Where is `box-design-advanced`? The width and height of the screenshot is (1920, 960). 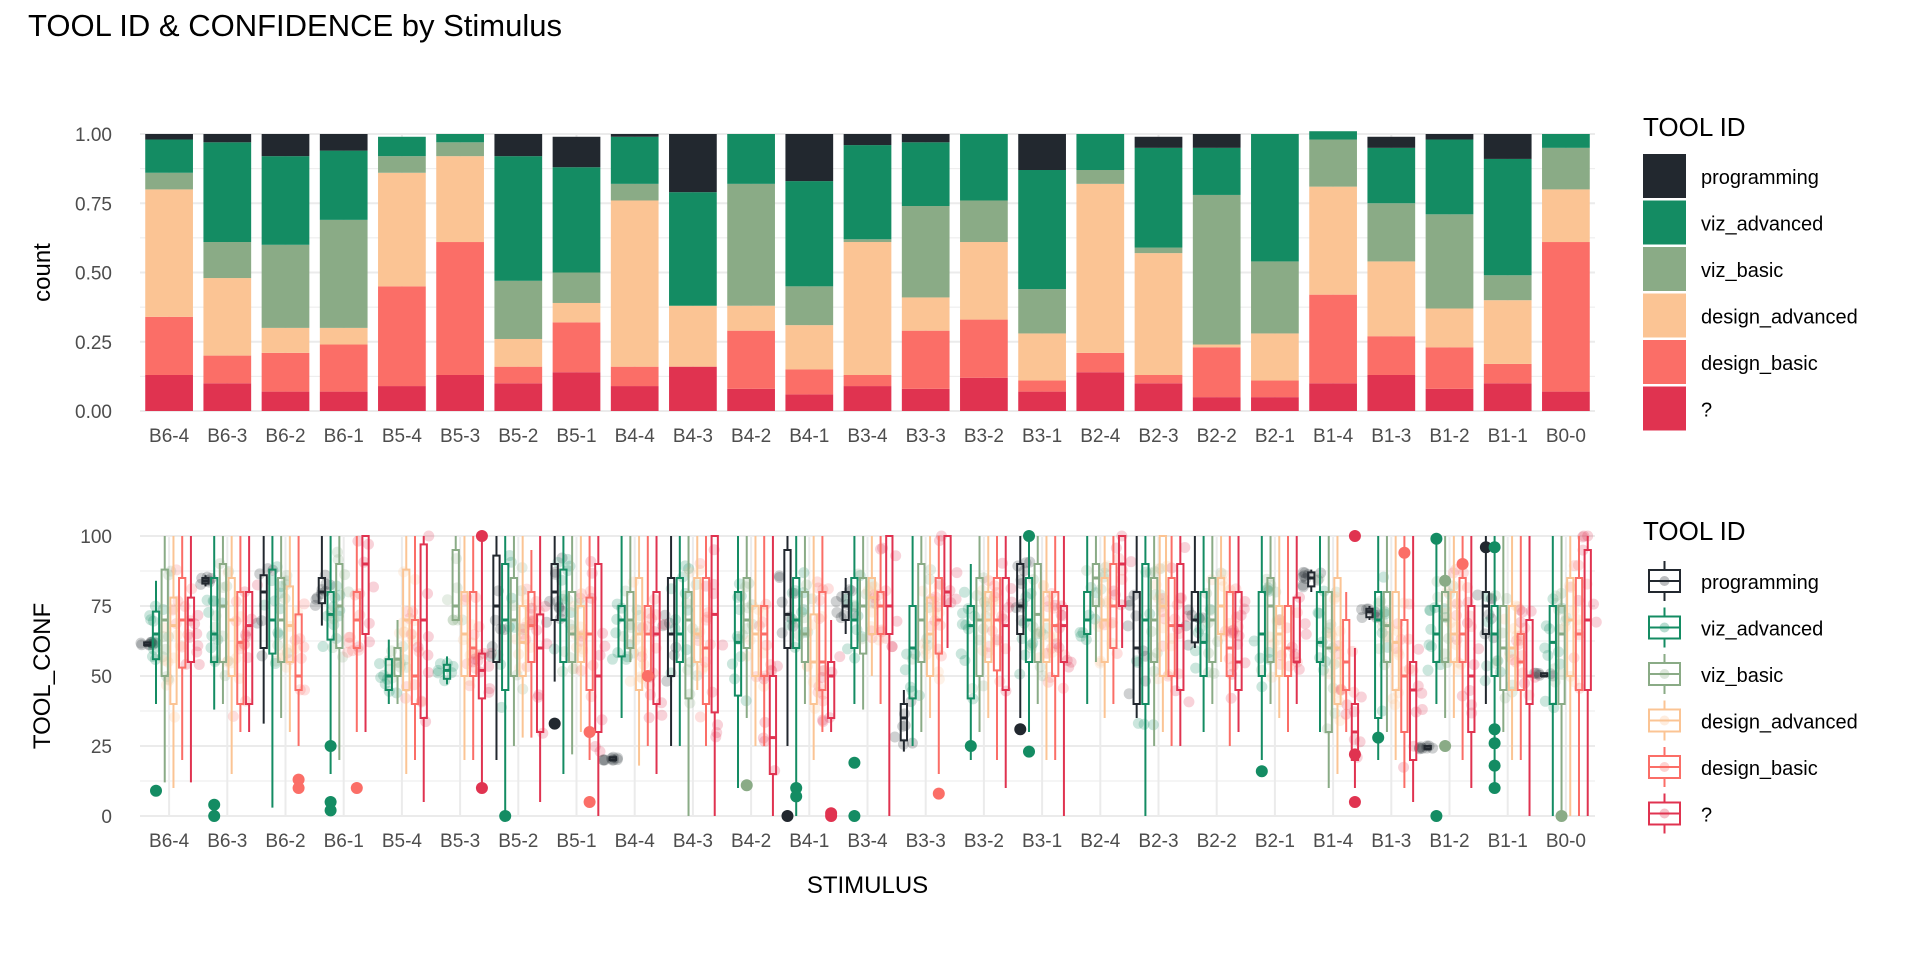
box-design-advanced is located at coordinates (1046, 627).